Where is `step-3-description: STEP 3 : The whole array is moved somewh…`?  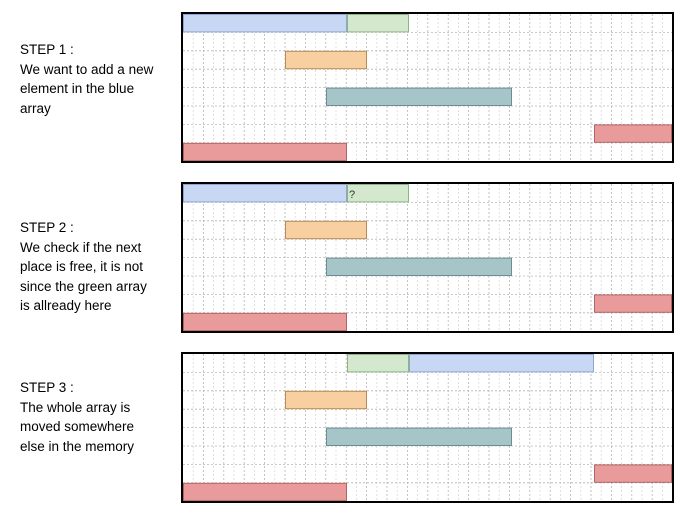 step-3-description: STEP 3 : The whole array is moved somewh… is located at coordinates (100, 417).